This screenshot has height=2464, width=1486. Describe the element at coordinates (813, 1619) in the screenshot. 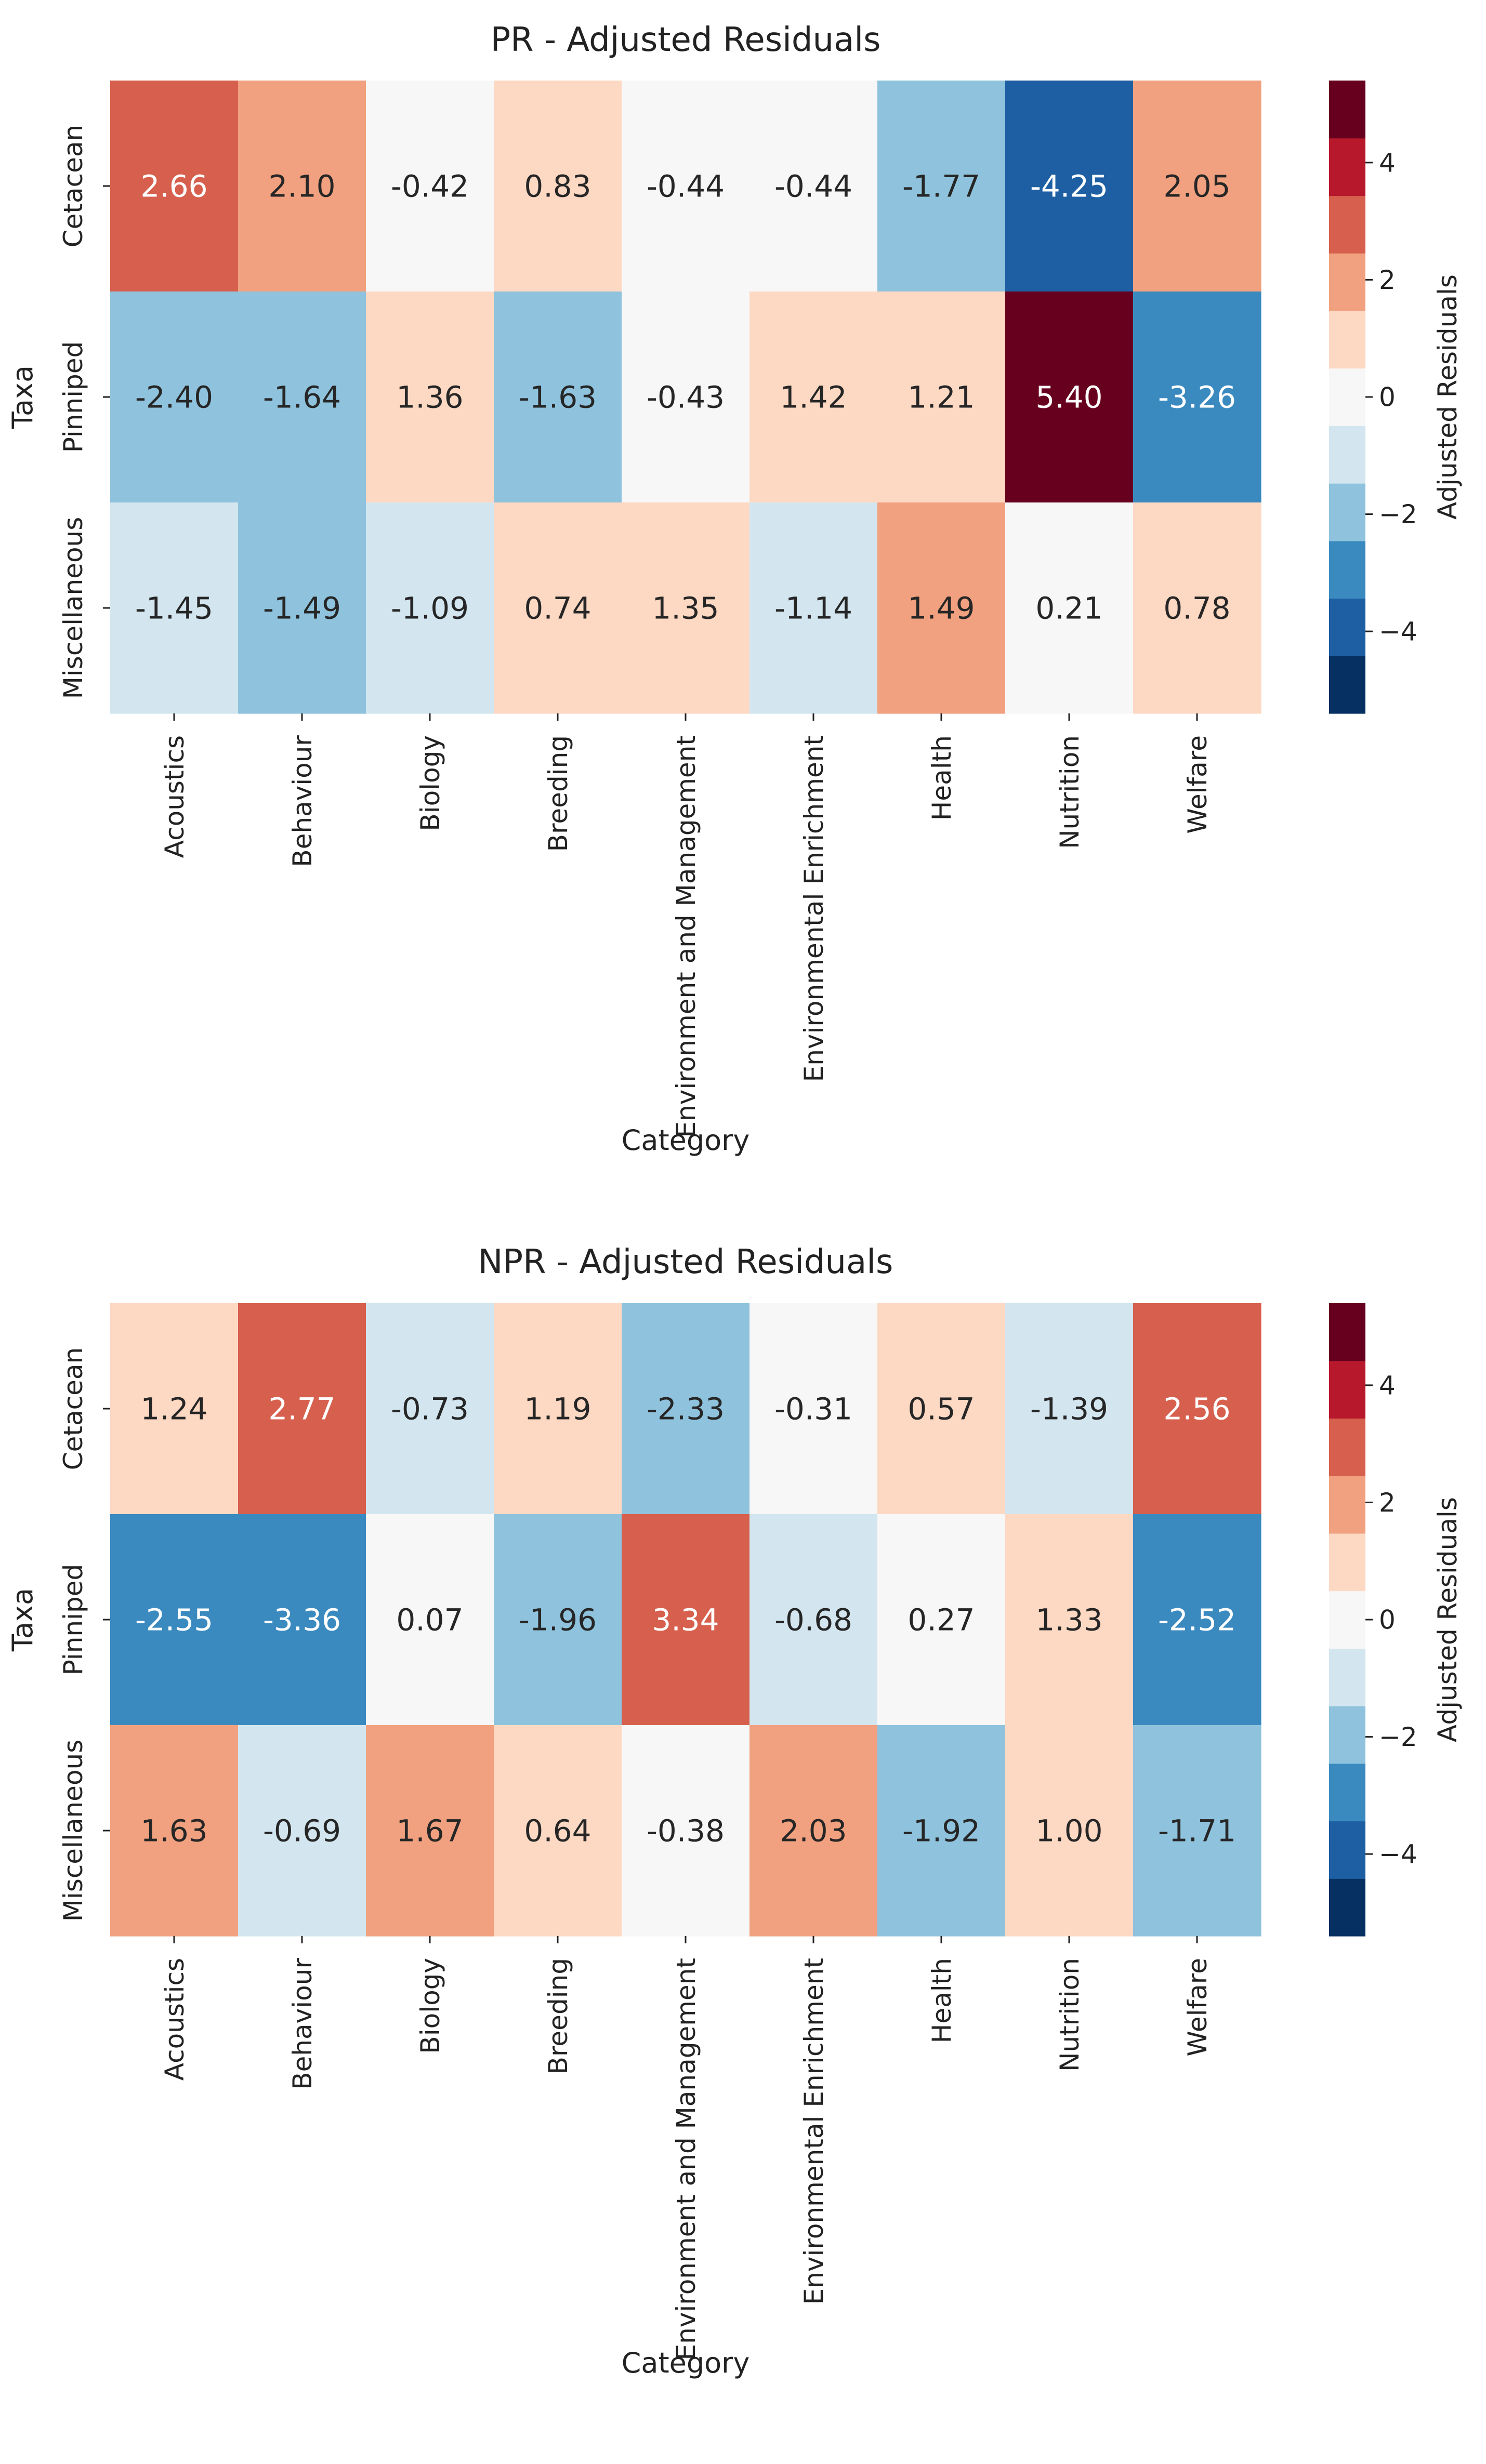

I see `cell-value-label: -0.68` at that location.